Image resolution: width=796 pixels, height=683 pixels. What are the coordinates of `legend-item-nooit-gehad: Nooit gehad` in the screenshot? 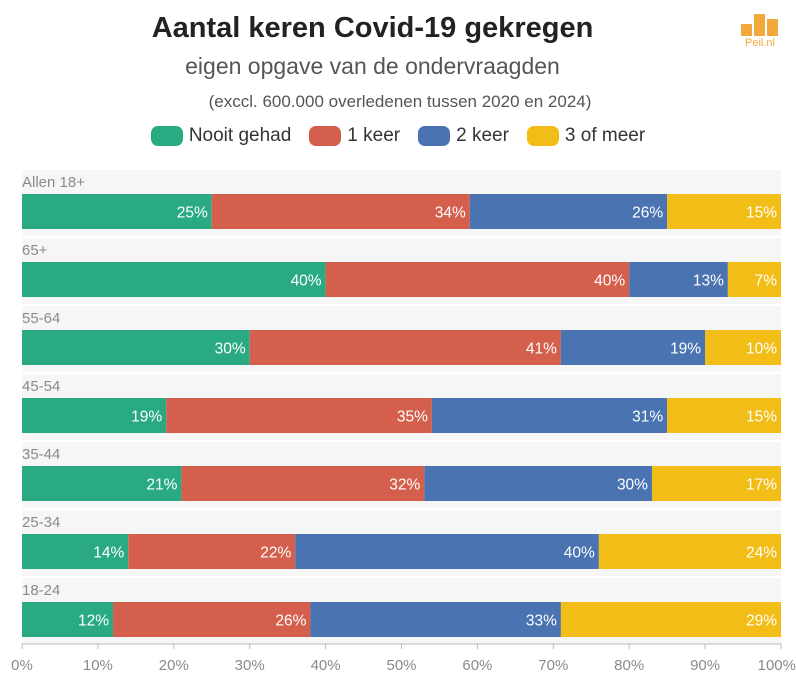 It's located at (221, 136).